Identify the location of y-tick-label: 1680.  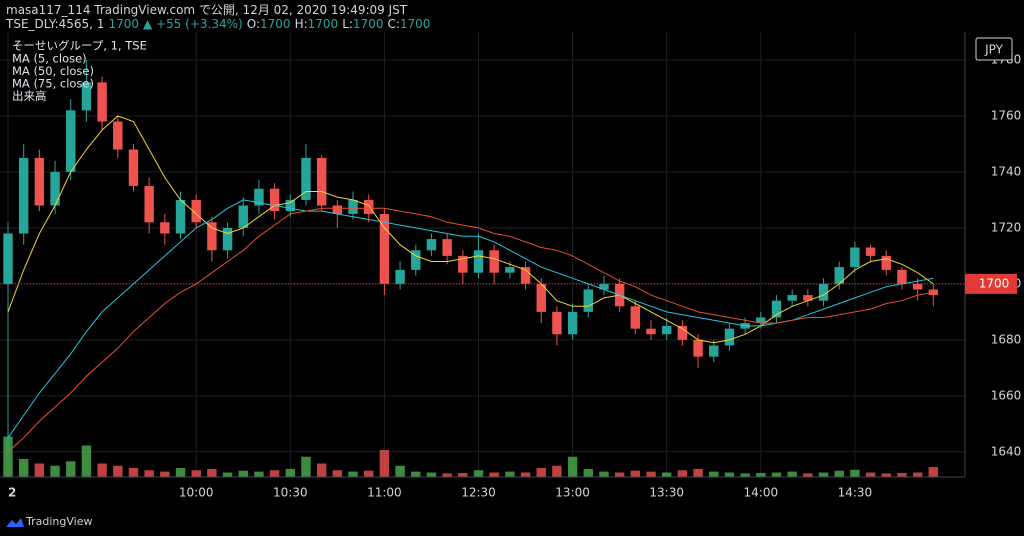
(1006, 339).